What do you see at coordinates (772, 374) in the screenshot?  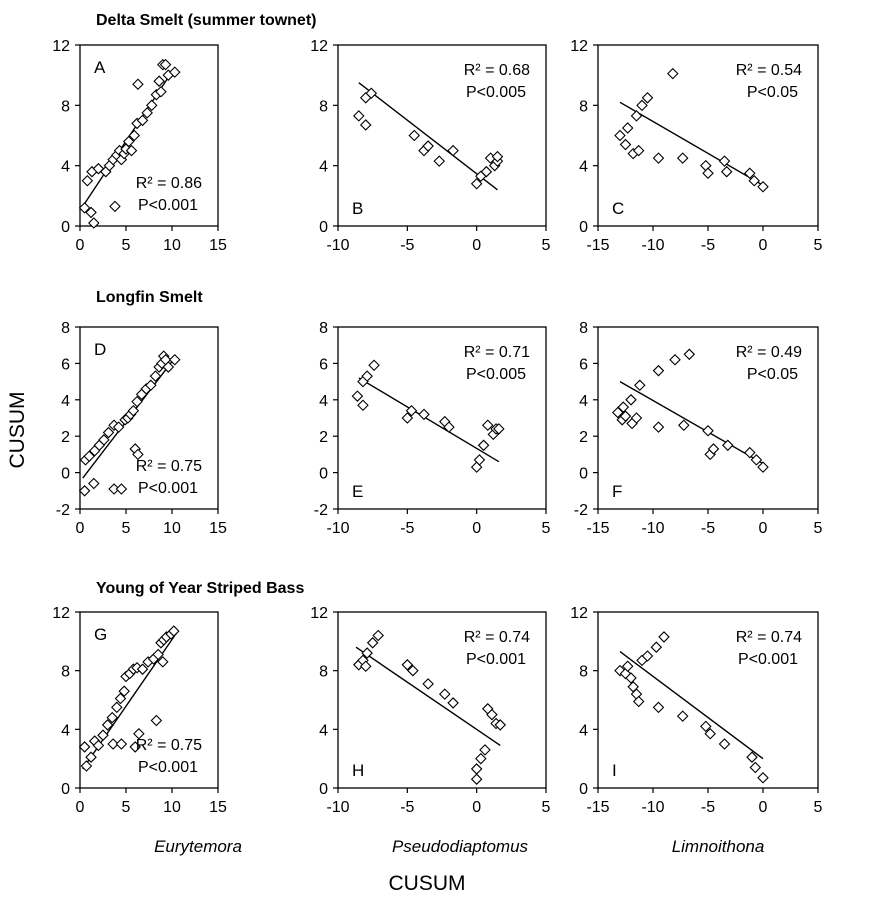 I see `p-value-label: P<0.05` at bounding box center [772, 374].